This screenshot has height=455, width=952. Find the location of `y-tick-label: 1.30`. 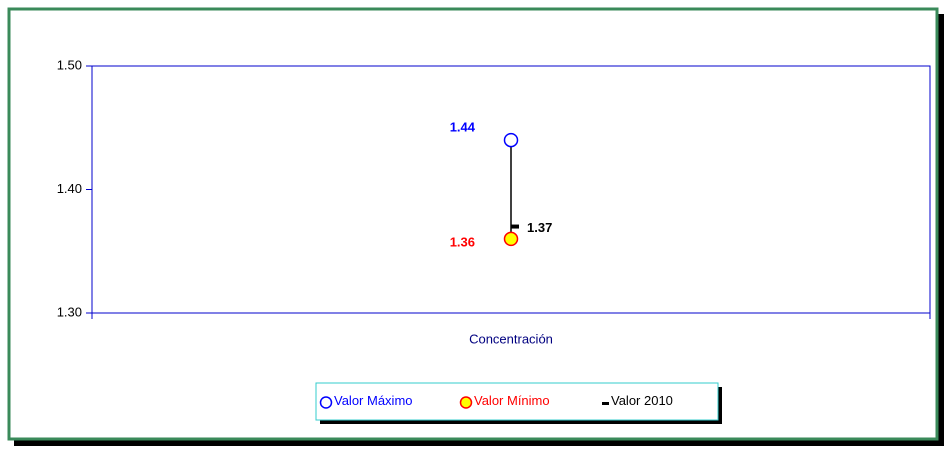

y-tick-label: 1.30 is located at coordinates (69, 311).